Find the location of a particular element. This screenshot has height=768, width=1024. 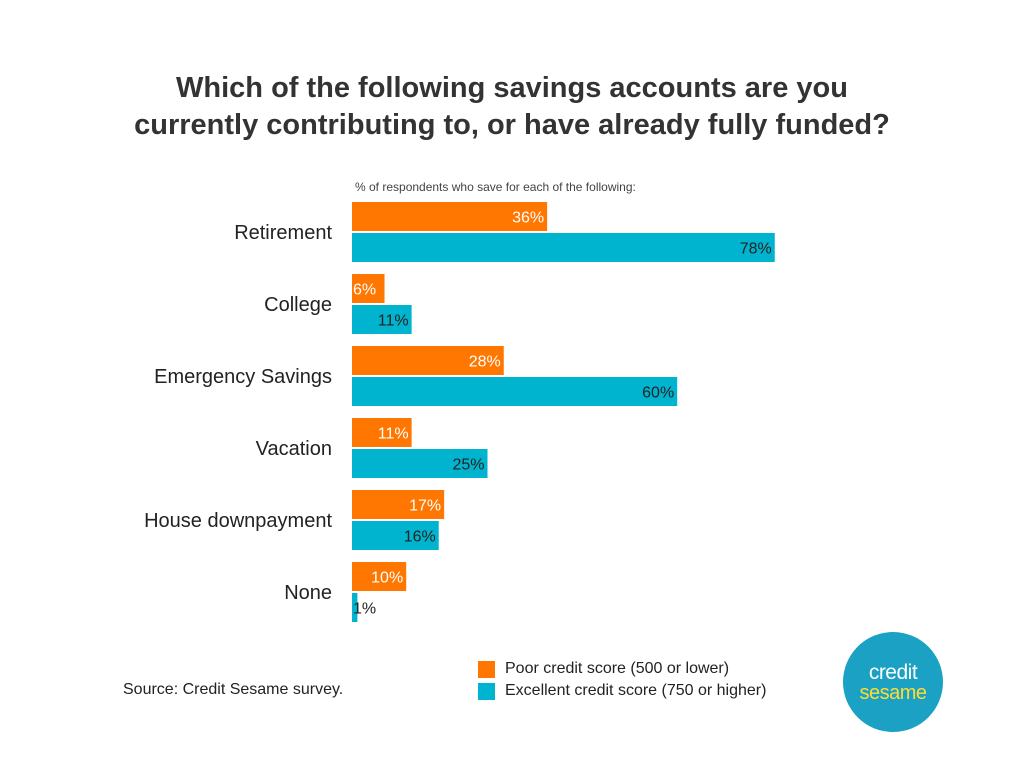

data-label: 10% is located at coordinates (387, 578).